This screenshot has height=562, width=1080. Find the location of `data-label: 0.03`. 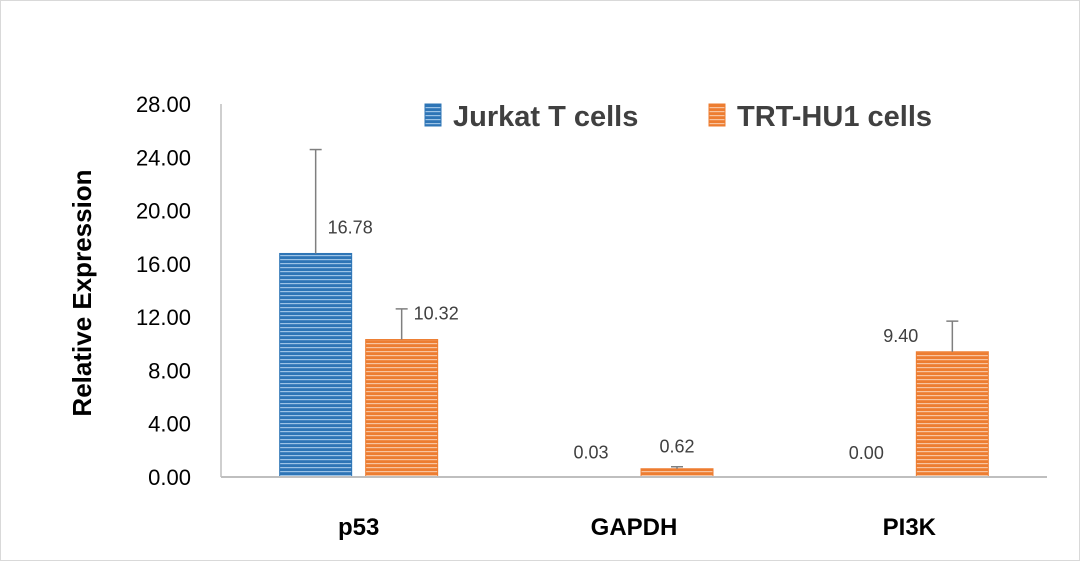

data-label: 0.03 is located at coordinates (590, 453).